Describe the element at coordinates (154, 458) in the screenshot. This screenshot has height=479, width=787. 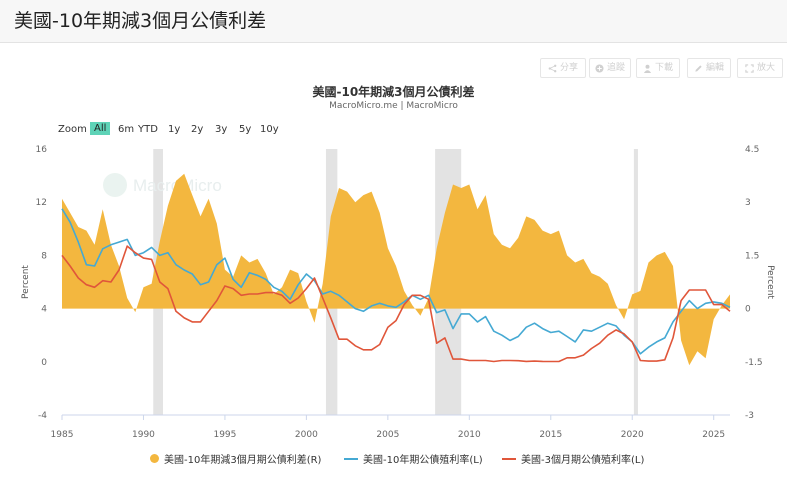
I see `legend-swatch-spread` at that location.